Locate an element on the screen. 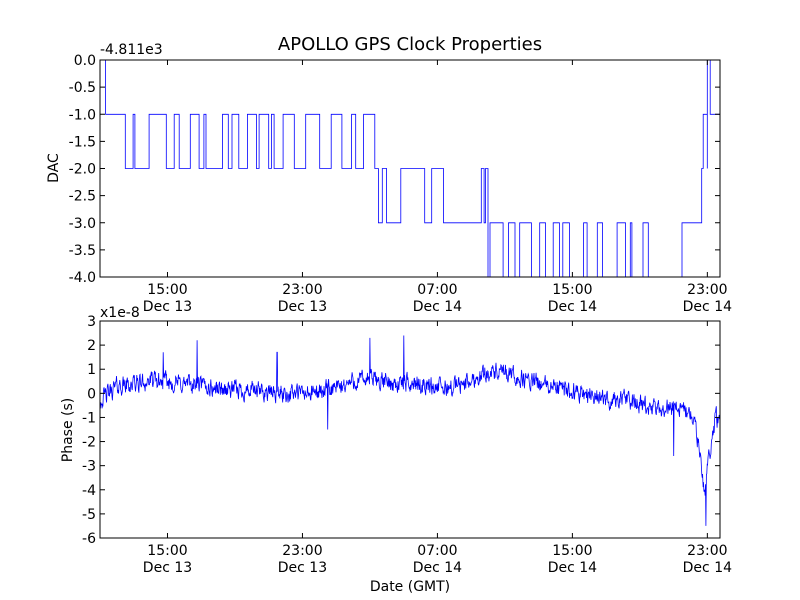 This screenshot has width=800, height=600. y-tick-label: -2 is located at coordinates (89, 443).